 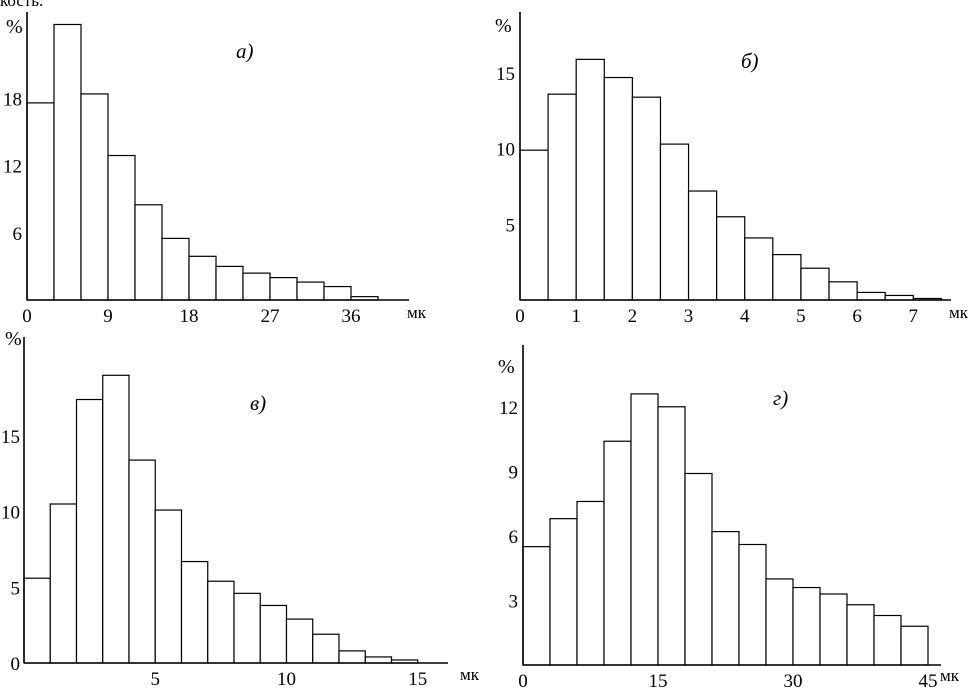 What do you see at coordinates (928, 681) in the screenshot?
I see `x-tick-label: 45` at bounding box center [928, 681].